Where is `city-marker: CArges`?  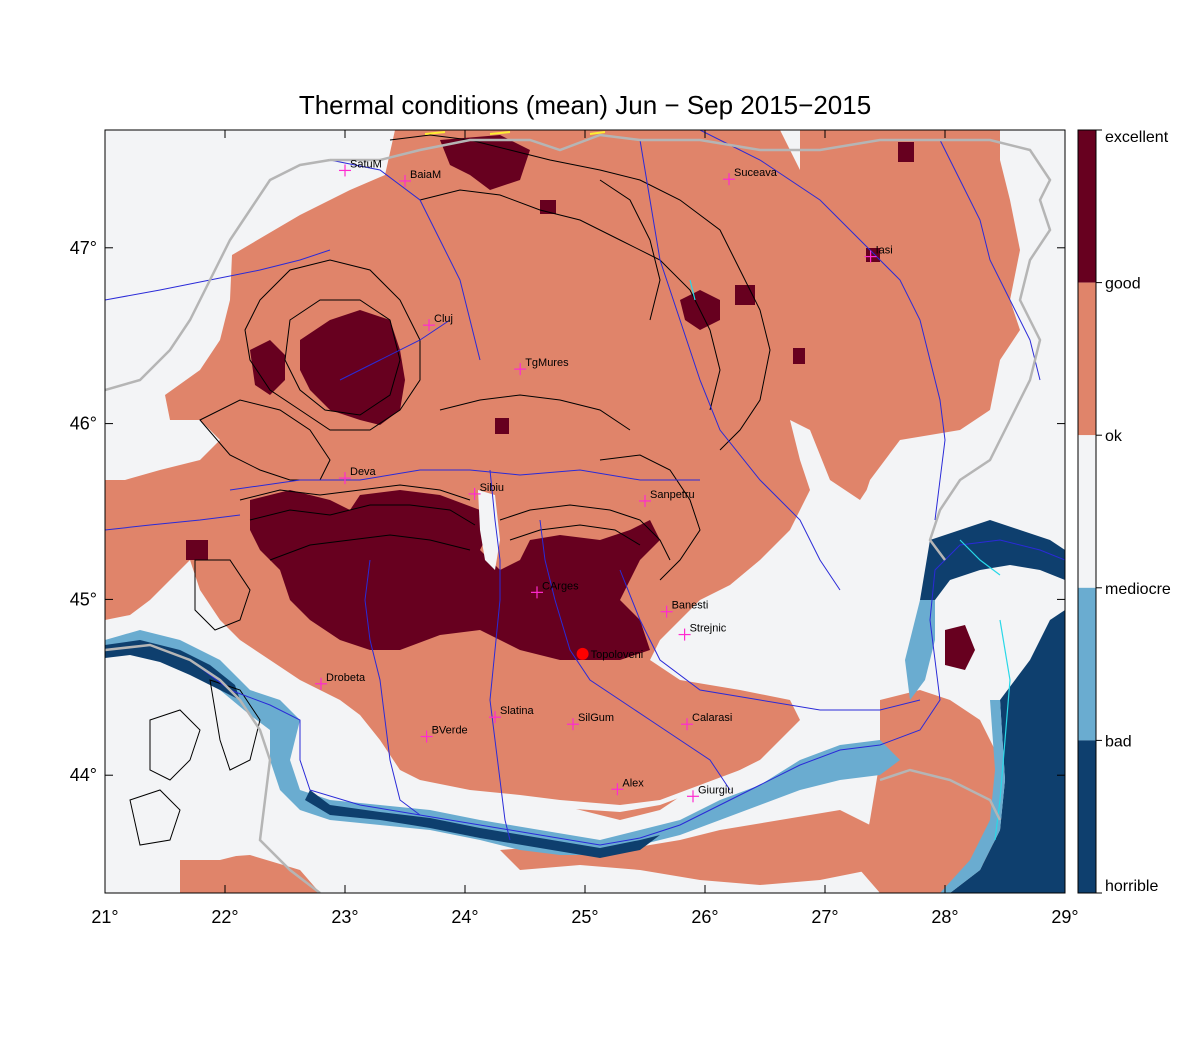
city-marker: CArges is located at coordinates (555, 589).